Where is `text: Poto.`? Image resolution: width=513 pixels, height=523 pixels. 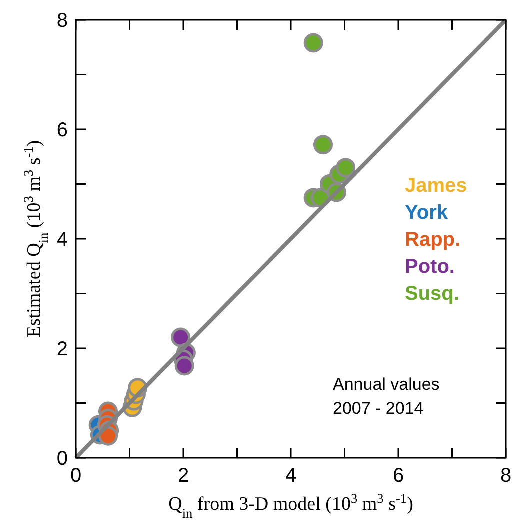
text: Poto. is located at coordinates (430, 267).